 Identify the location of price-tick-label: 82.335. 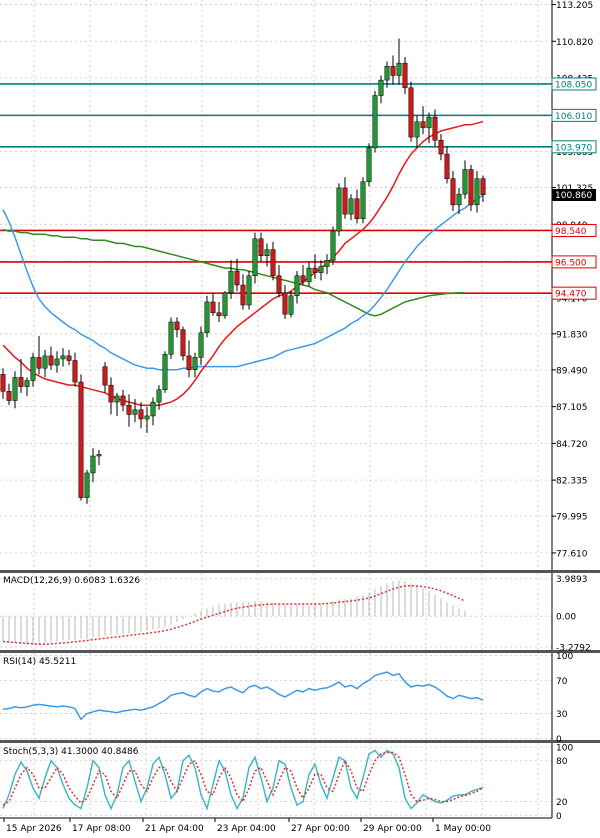
(572, 482).